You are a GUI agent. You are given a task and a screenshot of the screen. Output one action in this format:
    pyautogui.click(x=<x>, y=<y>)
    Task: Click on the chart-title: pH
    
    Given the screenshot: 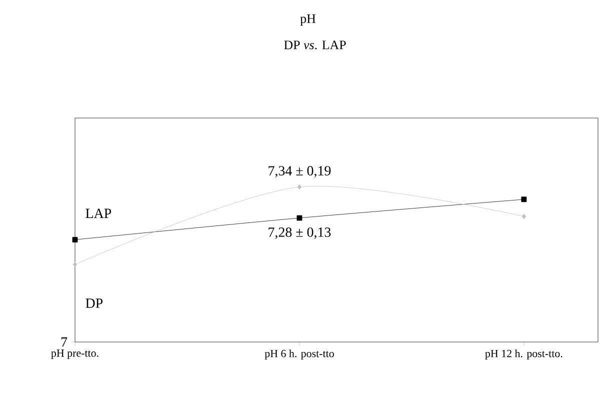 What is the action you would take?
    pyautogui.click(x=308, y=20)
    